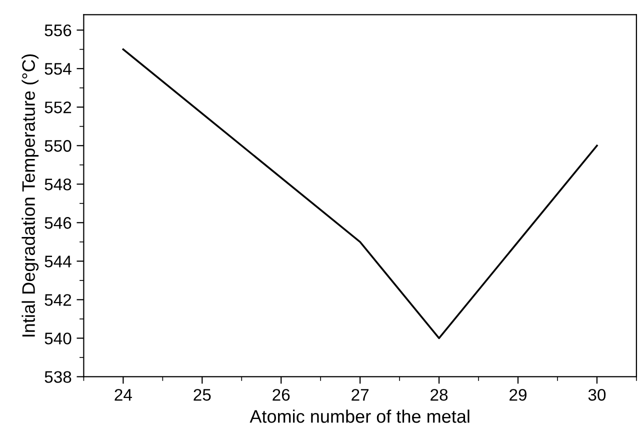 Image resolution: width=639 pixels, height=432 pixels. What do you see at coordinates (58, 377) in the screenshot?
I see `y-tick-label: 538` at bounding box center [58, 377].